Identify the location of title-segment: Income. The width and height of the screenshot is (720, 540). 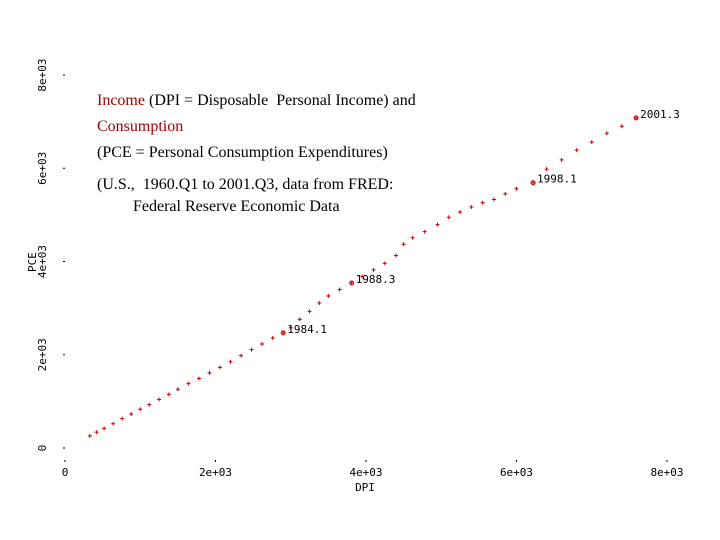
(121, 100).